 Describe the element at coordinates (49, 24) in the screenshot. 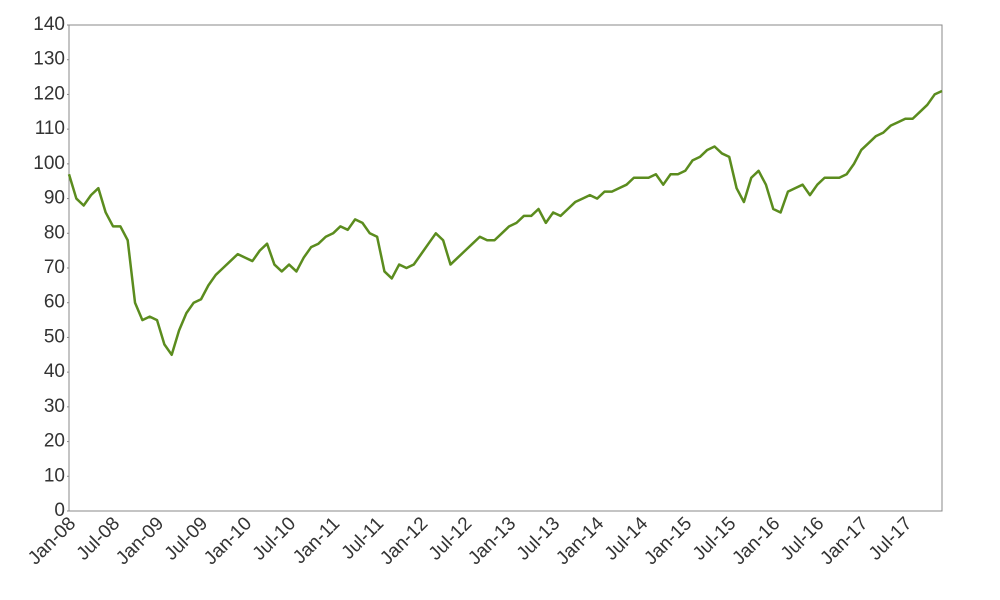

I see `y-tick-label: 140` at that location.